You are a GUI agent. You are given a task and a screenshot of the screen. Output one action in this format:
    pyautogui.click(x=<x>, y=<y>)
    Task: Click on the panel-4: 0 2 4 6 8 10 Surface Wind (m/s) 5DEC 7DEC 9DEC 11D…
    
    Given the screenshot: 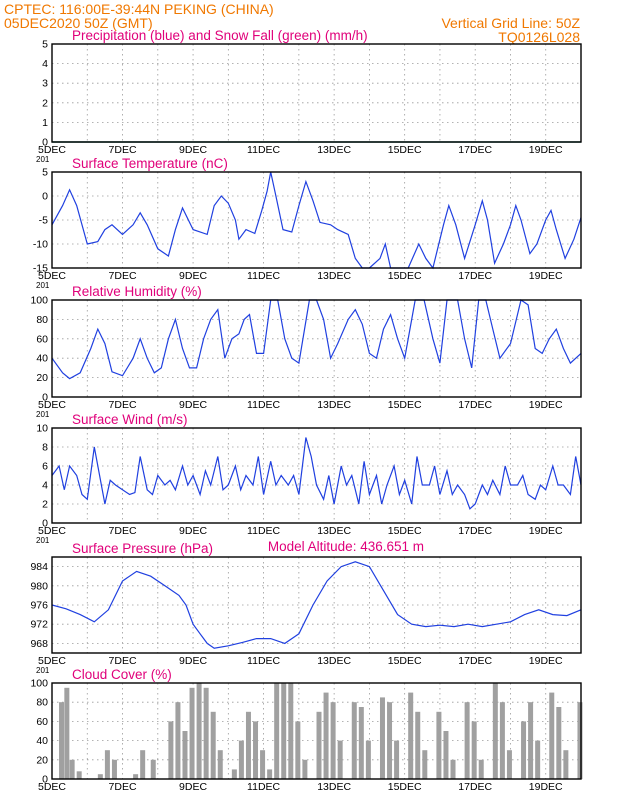 What is the action you would take?
    pyautogui.click(x=309, y=478)
    